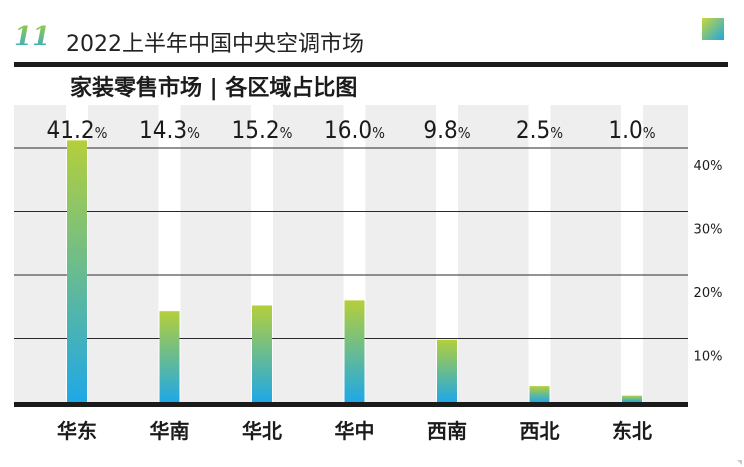 The width and height of the screenshot is (744, 467). What do you see at coordinates (708, 357) in the screenshot?
I see `y-tick-label: 10%` at bounding box center [708, 357].